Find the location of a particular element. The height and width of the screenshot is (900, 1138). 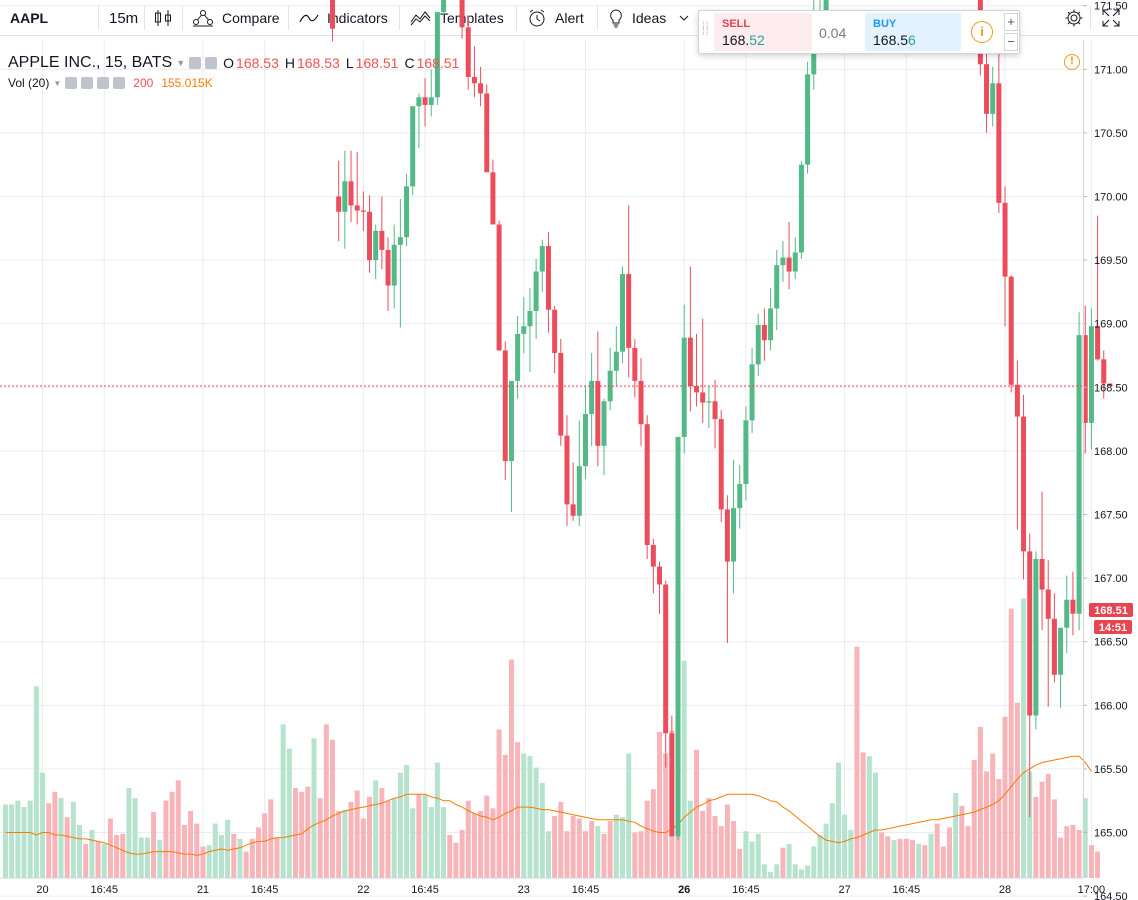

indicators-icon is located at coordinates (309, 18).